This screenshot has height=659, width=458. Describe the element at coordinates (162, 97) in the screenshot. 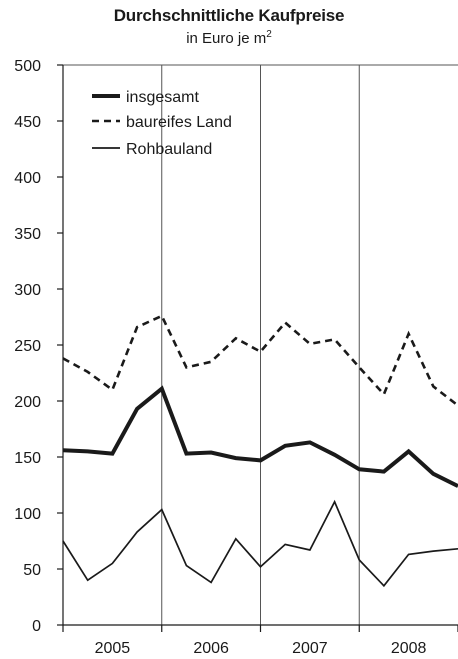

I see `legend-label: insgesamt` at that location.